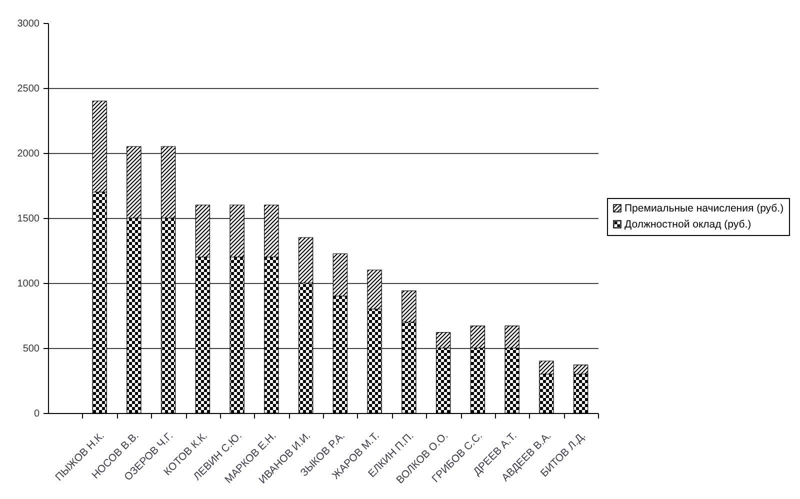 The image size is (800, 499). I want to click on y-tick-label: 500, so click(31, 349).